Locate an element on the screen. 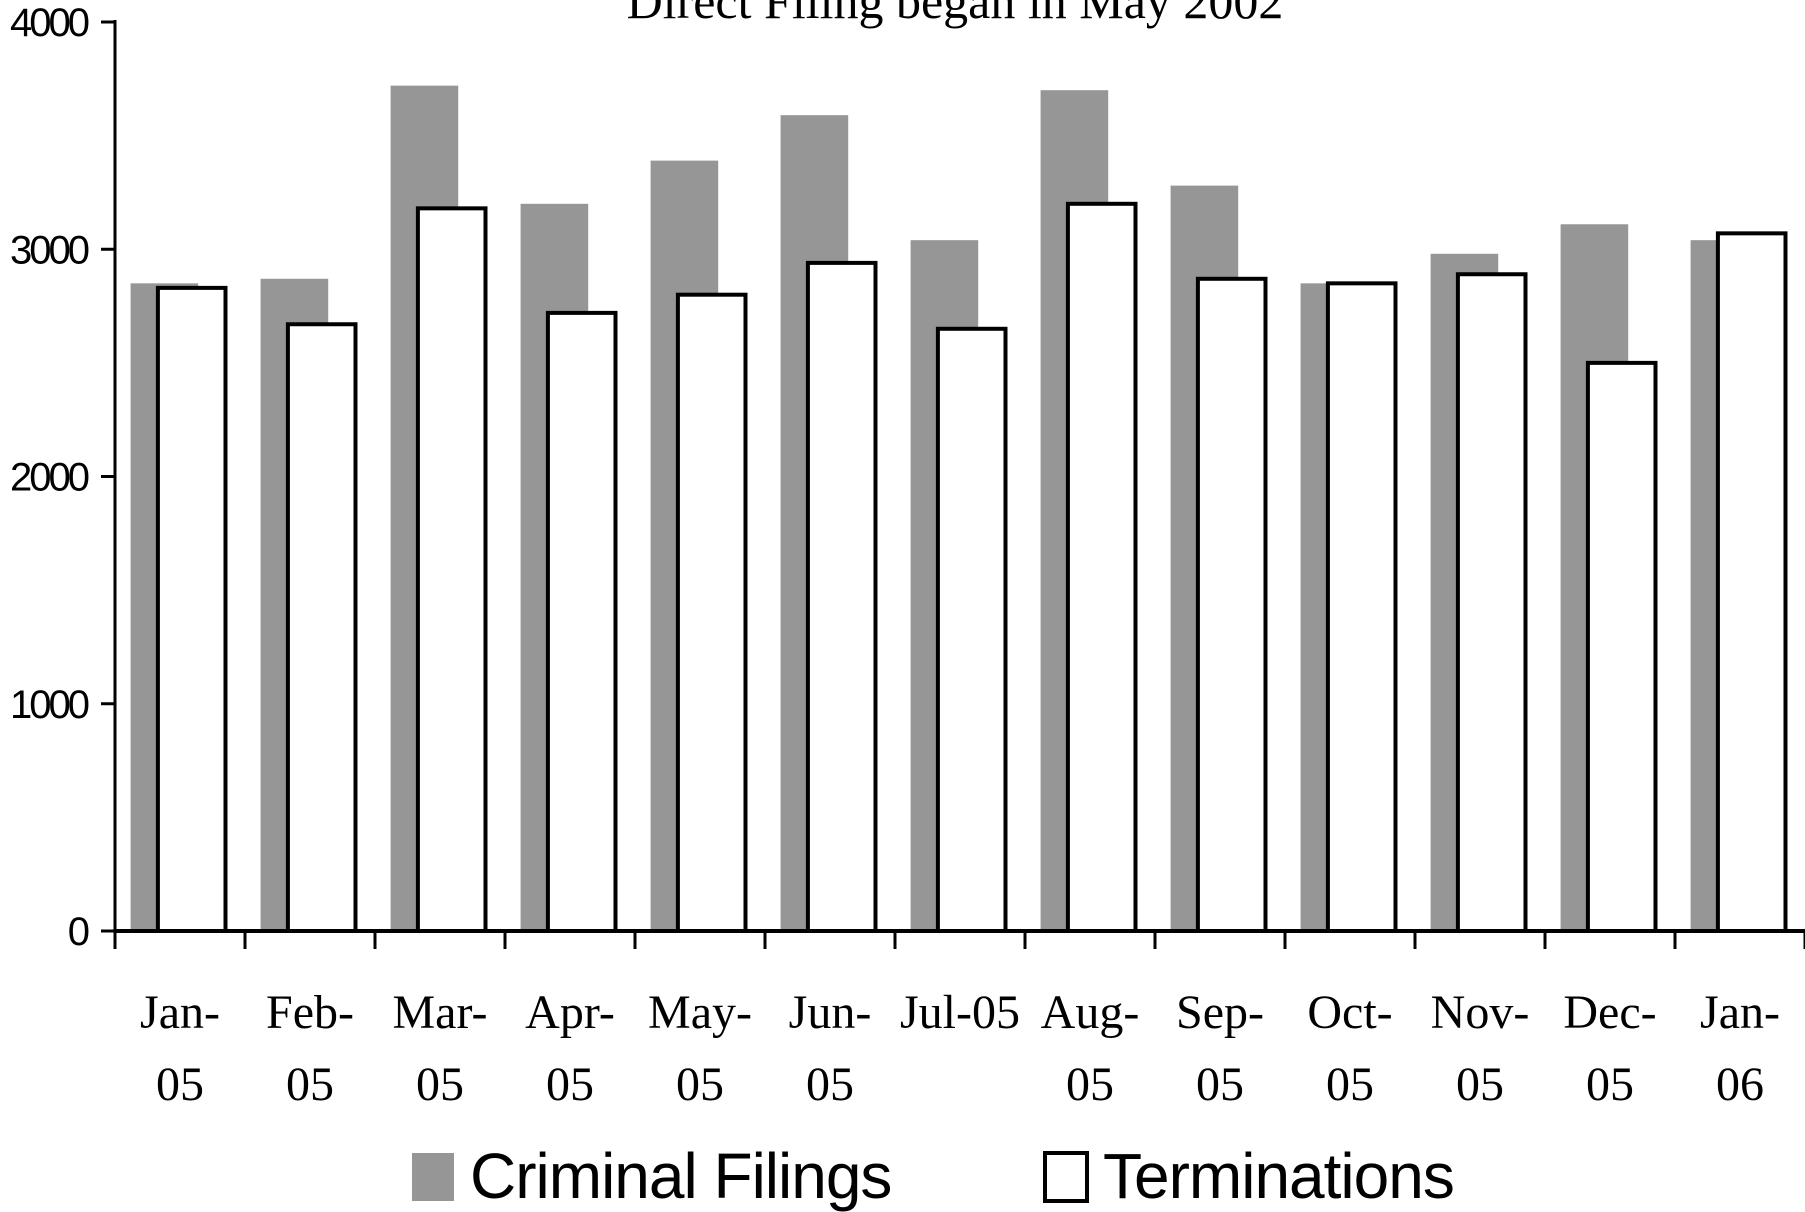  x-tick-label: Apr- is located at coordinates (570, 1012).